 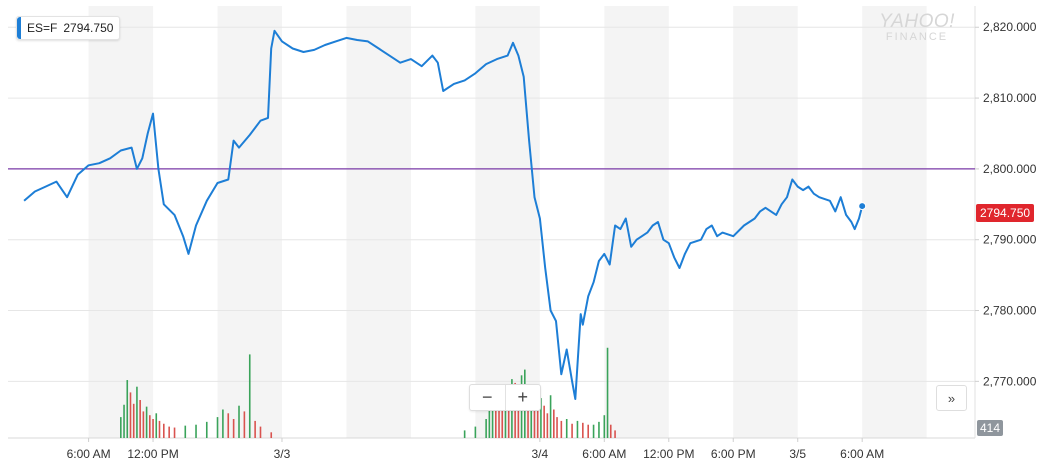 I want to click on x-tick-label: 3/5, so click(x=797, y=454).